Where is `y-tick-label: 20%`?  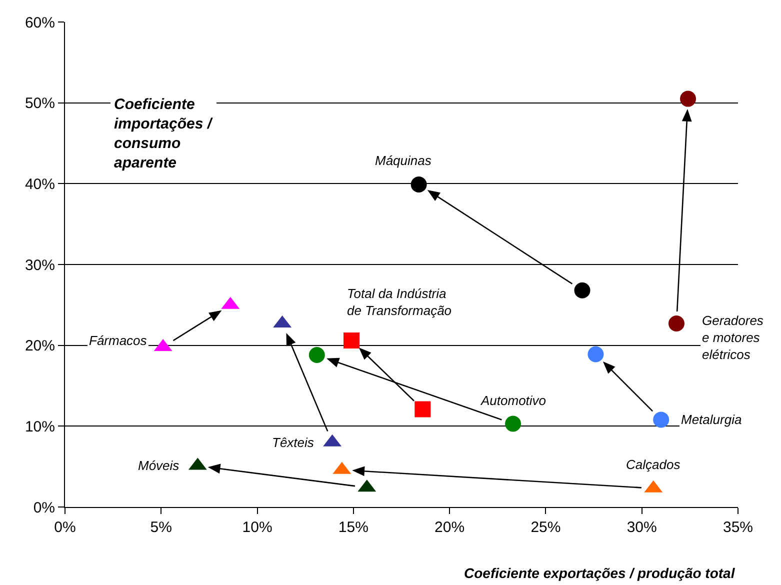
y-tick-label: 20% is located at coordinates (39, 346).